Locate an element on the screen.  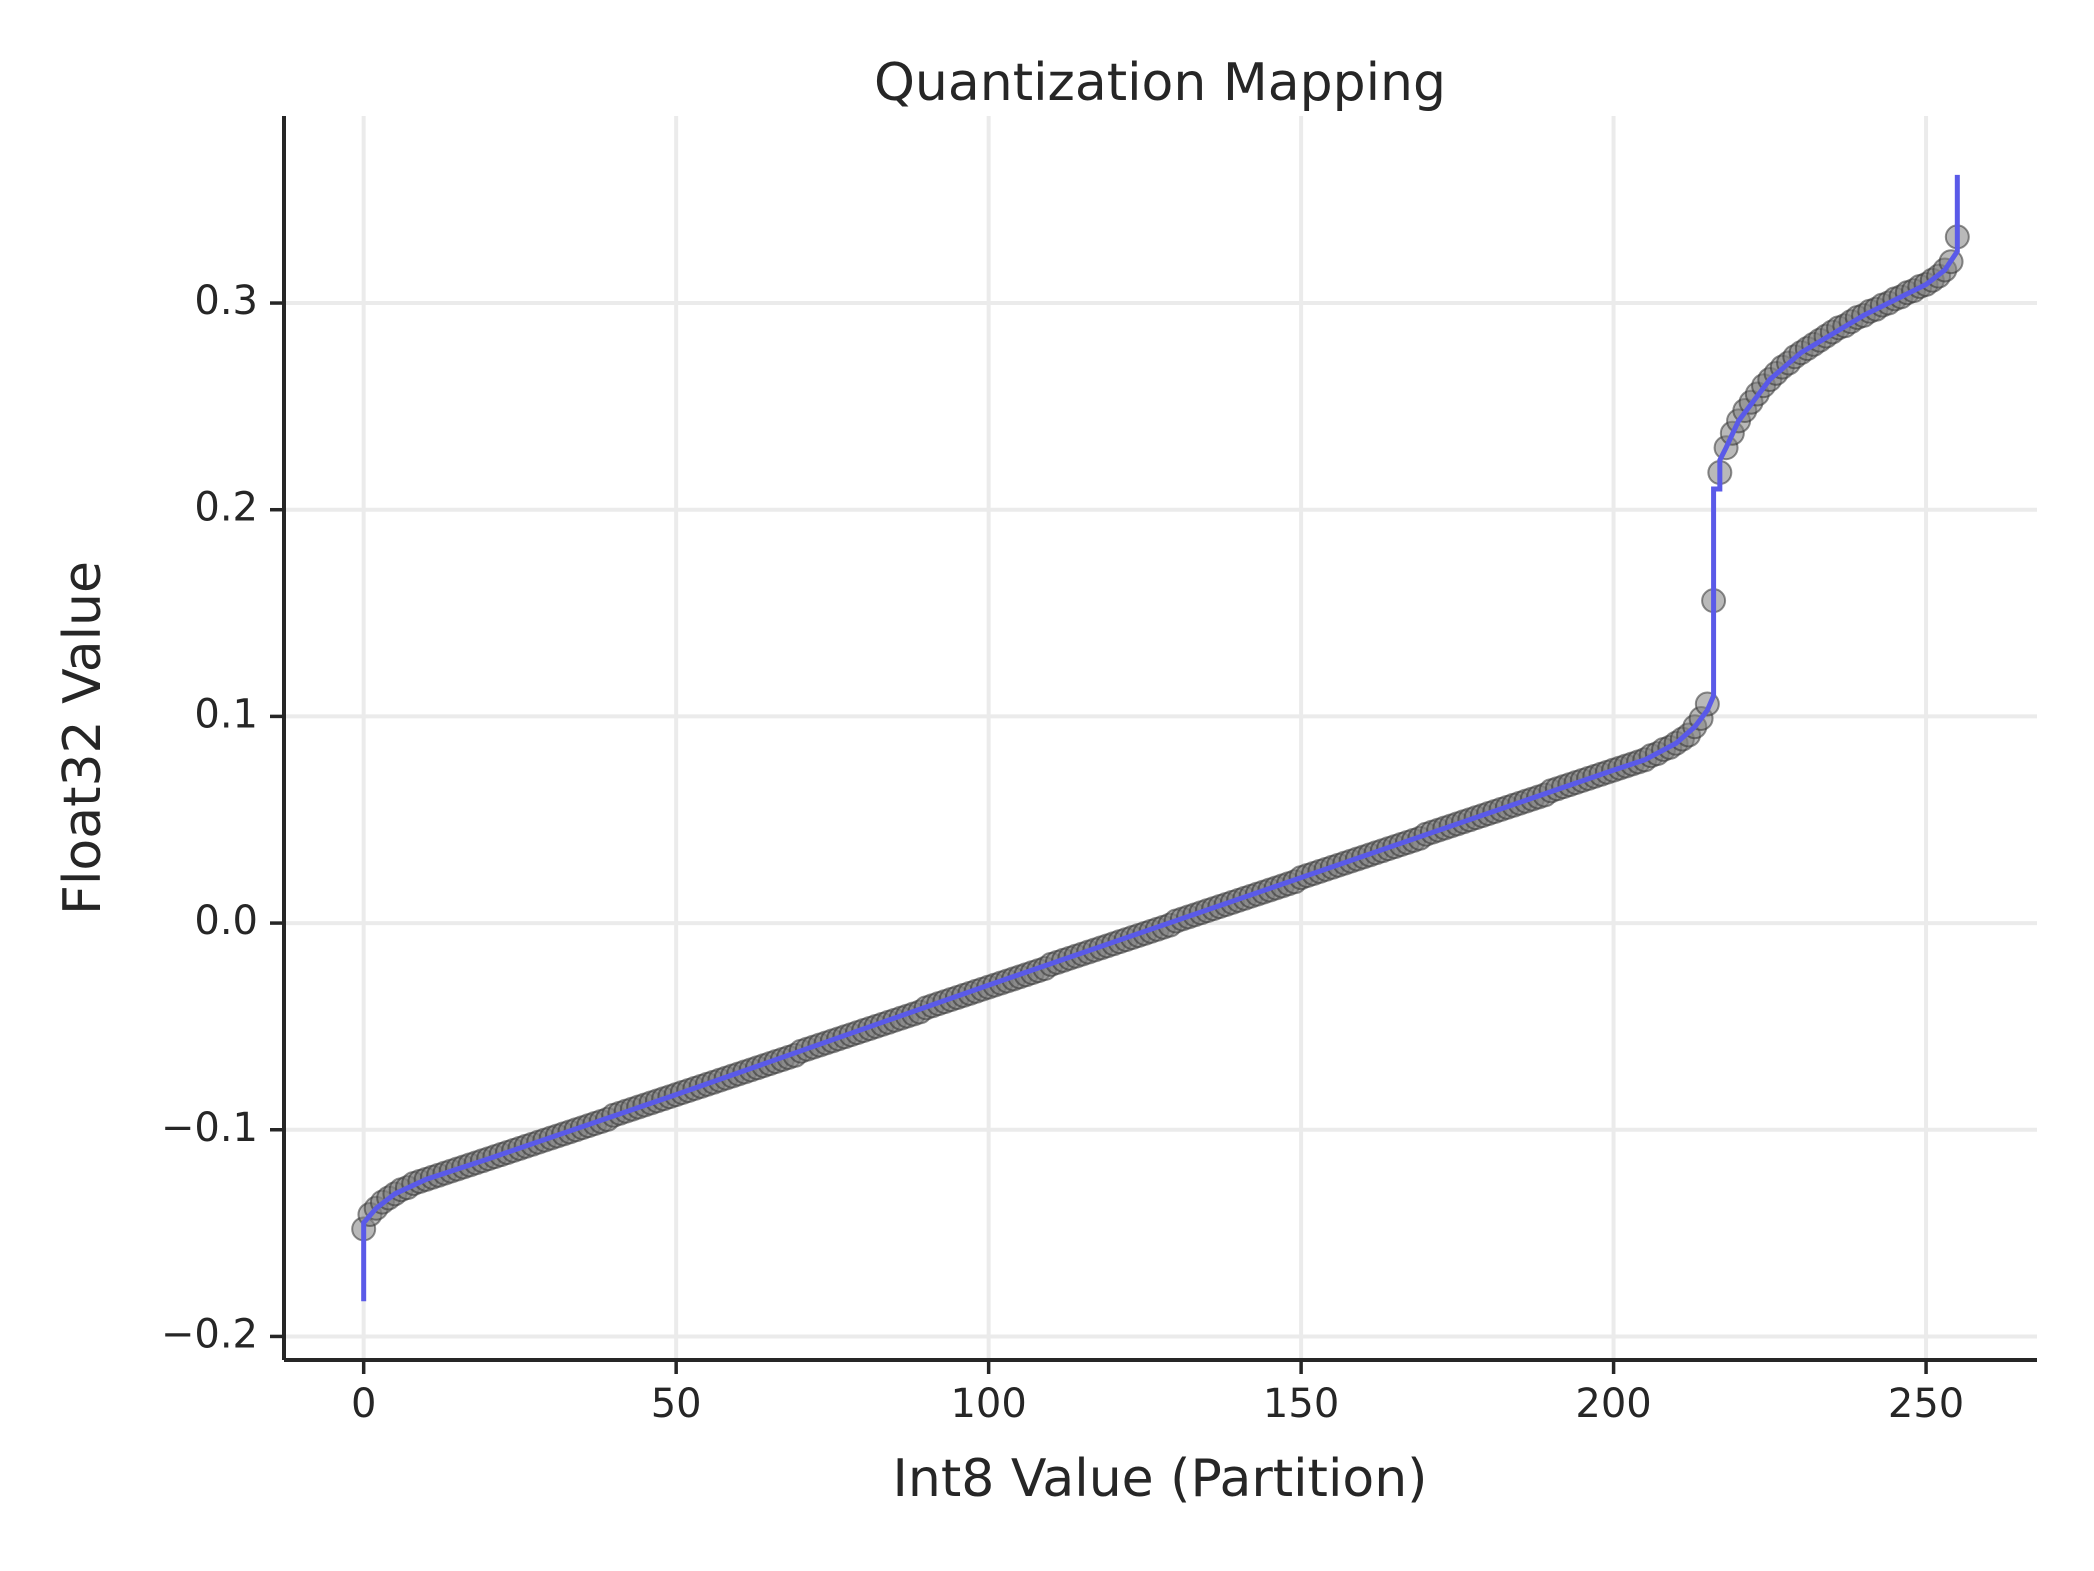
x-tick-label: 100 is located at coordinates (988, 1404).